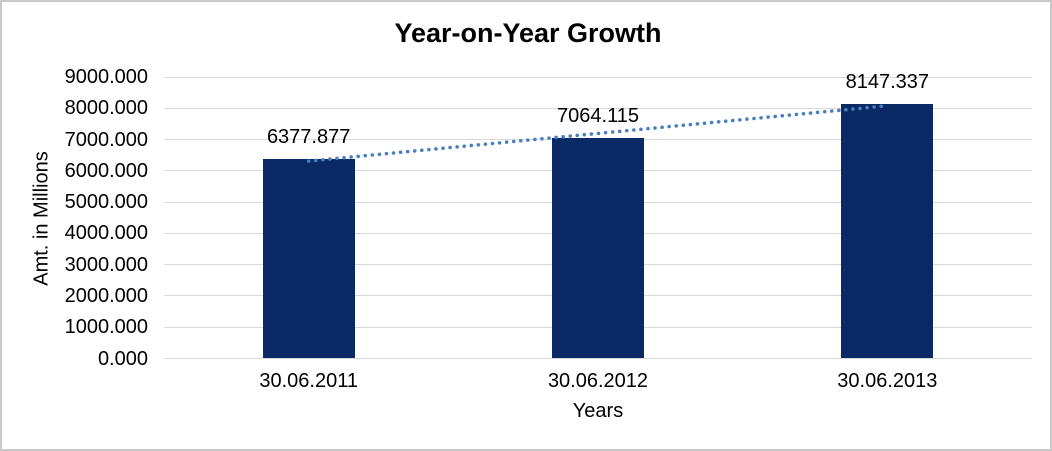 This screenshot has width=1052, height=451. Describe the element at coordinates (106, 233) in the screenshot. I see `y-tick-label: 4000.000` at that location.